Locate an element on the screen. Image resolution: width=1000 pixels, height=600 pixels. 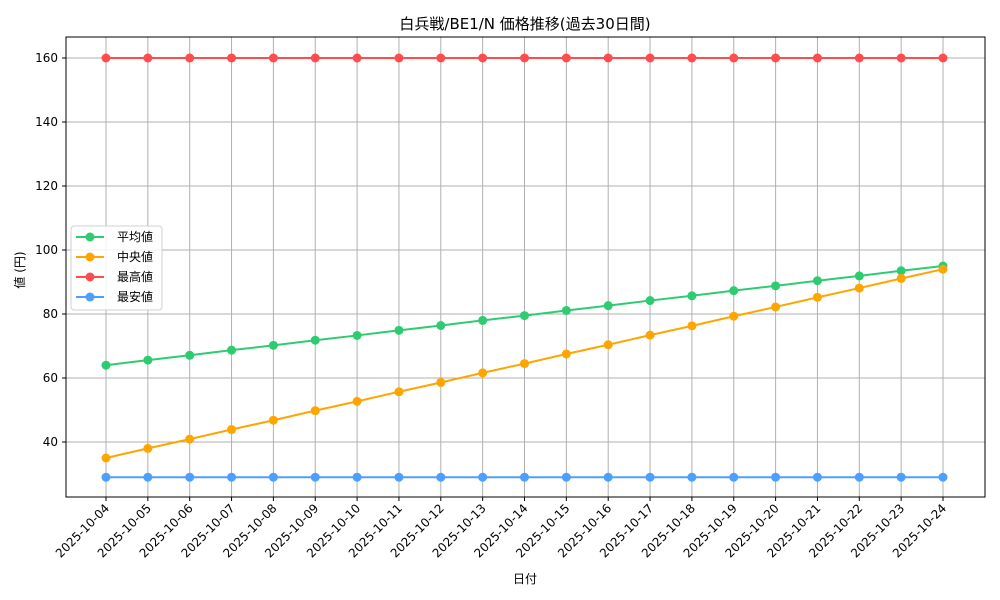
chart-title: 白兵戦/BE1/N 価格推移(過去30日間) is located at coordinates (524, 24).